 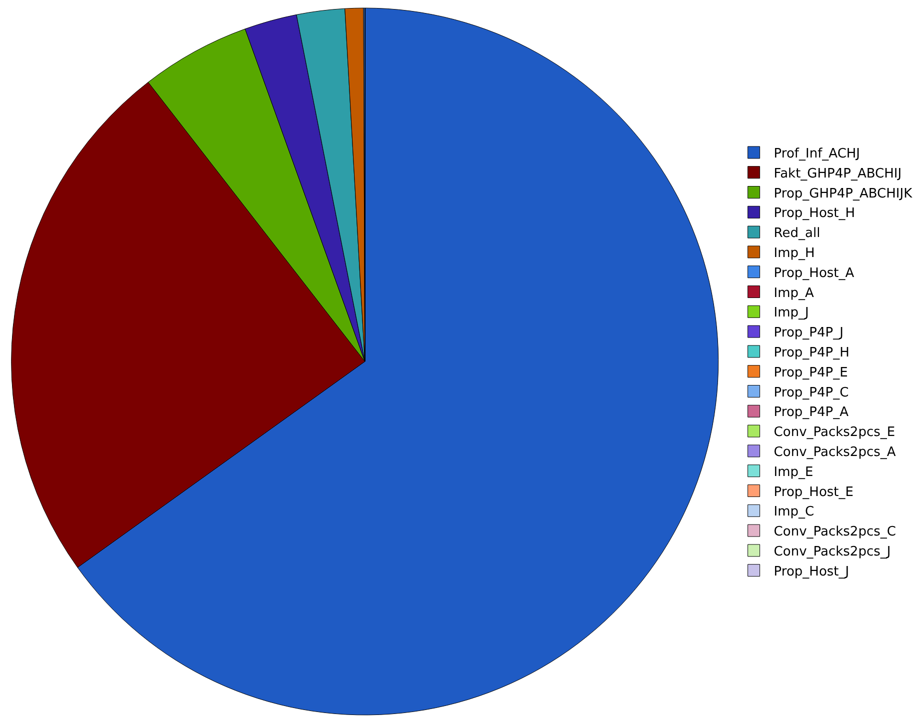 I want to click on legend-label: Prop_Host_A, so click(x=814, y=273).